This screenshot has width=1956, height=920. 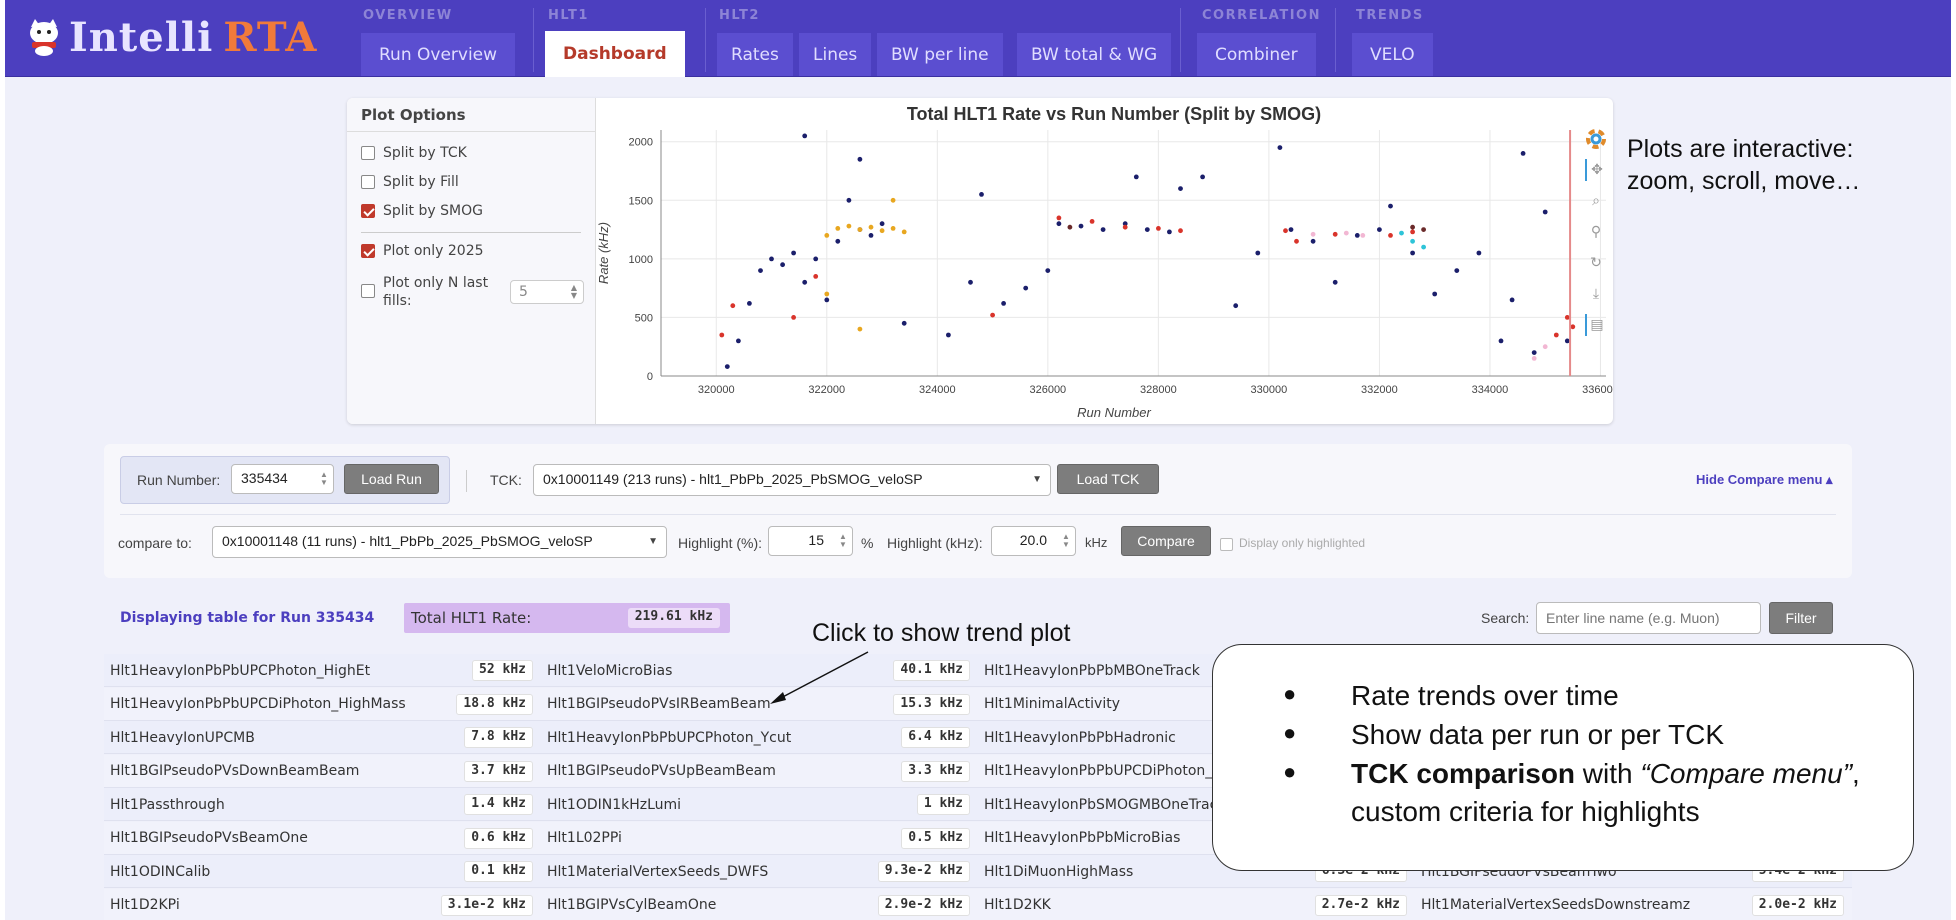 What do you see at coordinates (1596, 170) in the screenshot?
I see `pan-tool-icon: ✥` at bounding box center [1596, 170].